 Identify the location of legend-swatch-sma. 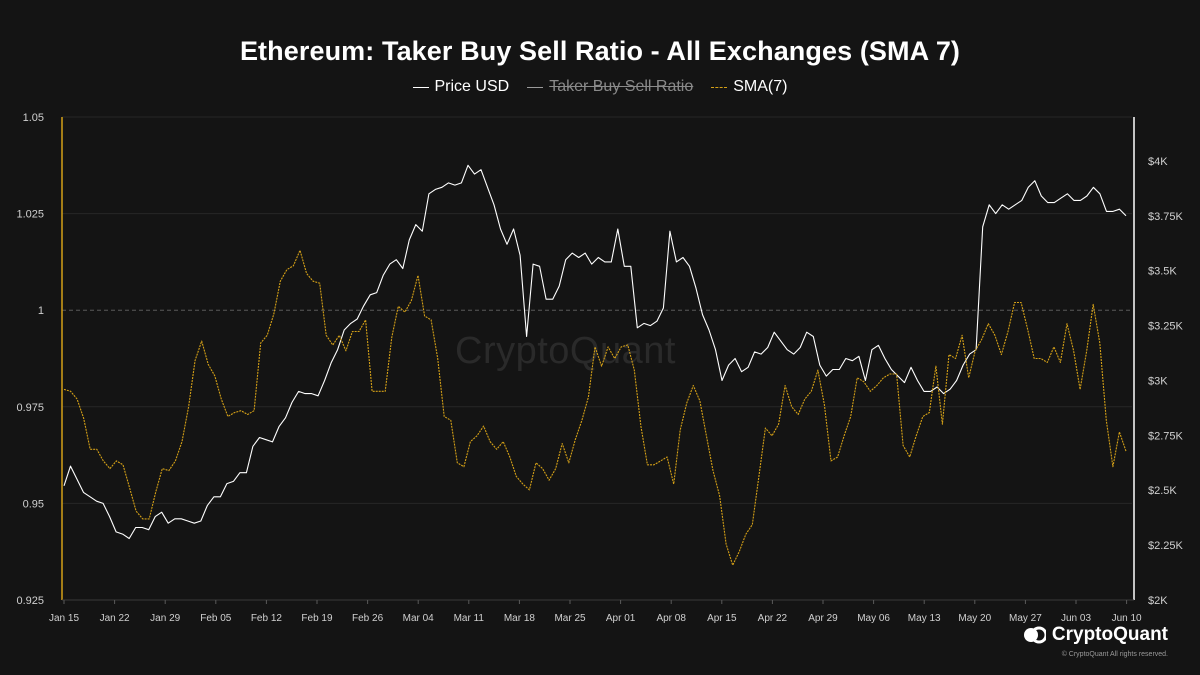
(719, 87).